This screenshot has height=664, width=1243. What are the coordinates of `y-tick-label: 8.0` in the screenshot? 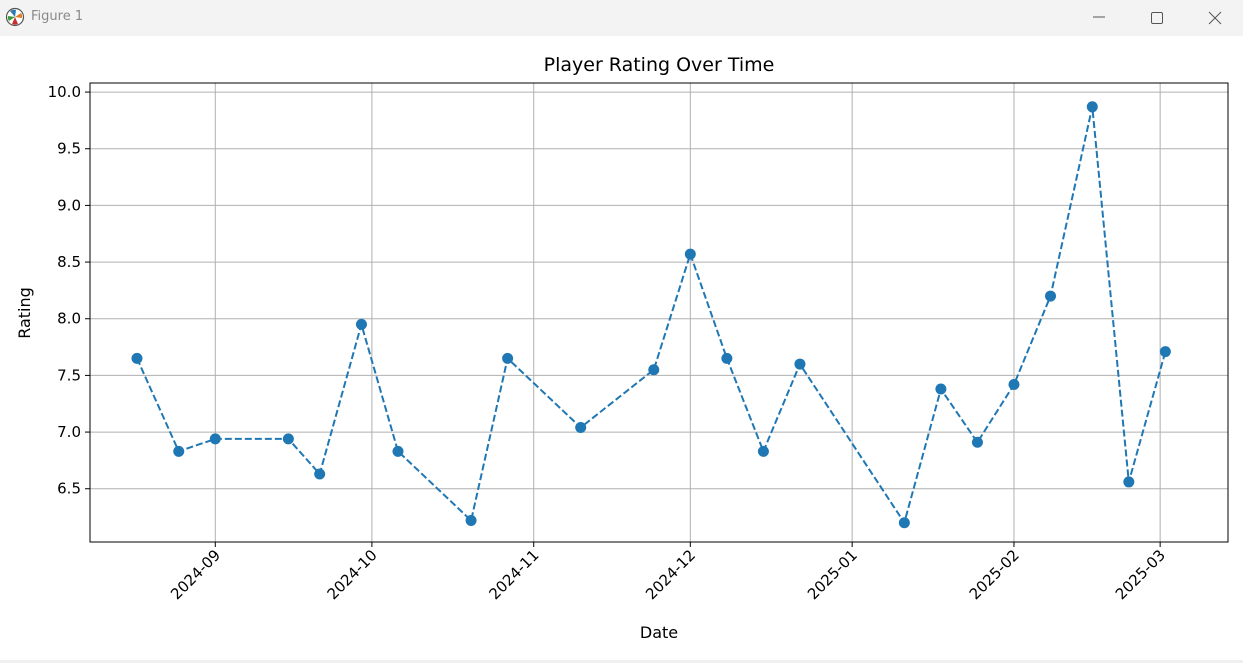 It's located at (69, 319).